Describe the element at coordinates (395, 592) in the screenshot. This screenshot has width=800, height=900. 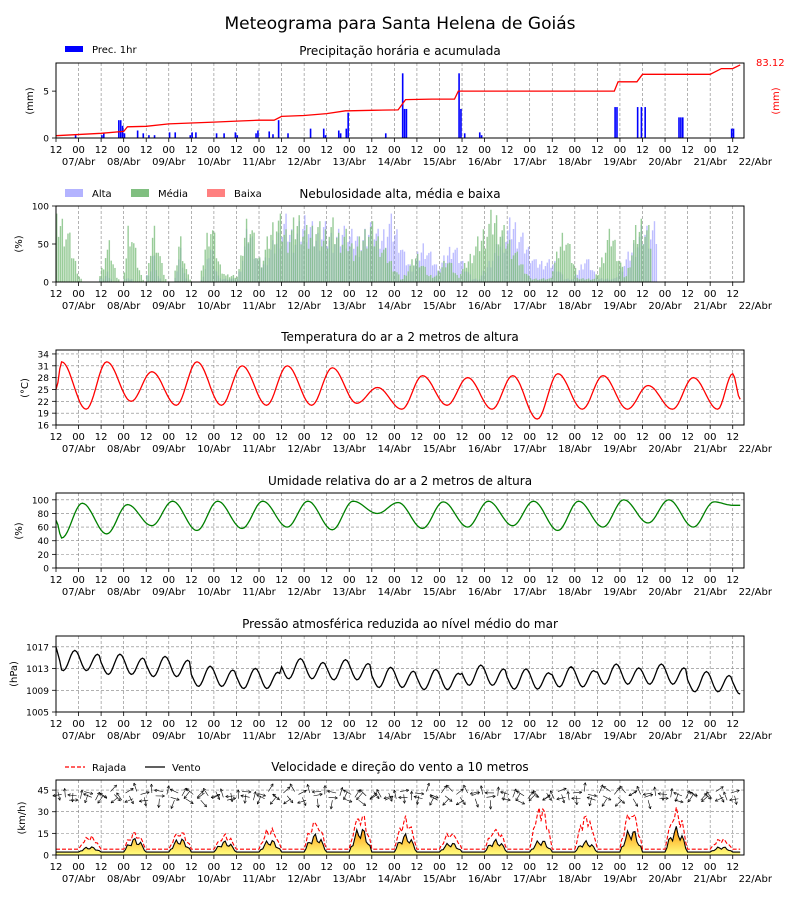
I see `x-day-label: 14/Abr` at that location.